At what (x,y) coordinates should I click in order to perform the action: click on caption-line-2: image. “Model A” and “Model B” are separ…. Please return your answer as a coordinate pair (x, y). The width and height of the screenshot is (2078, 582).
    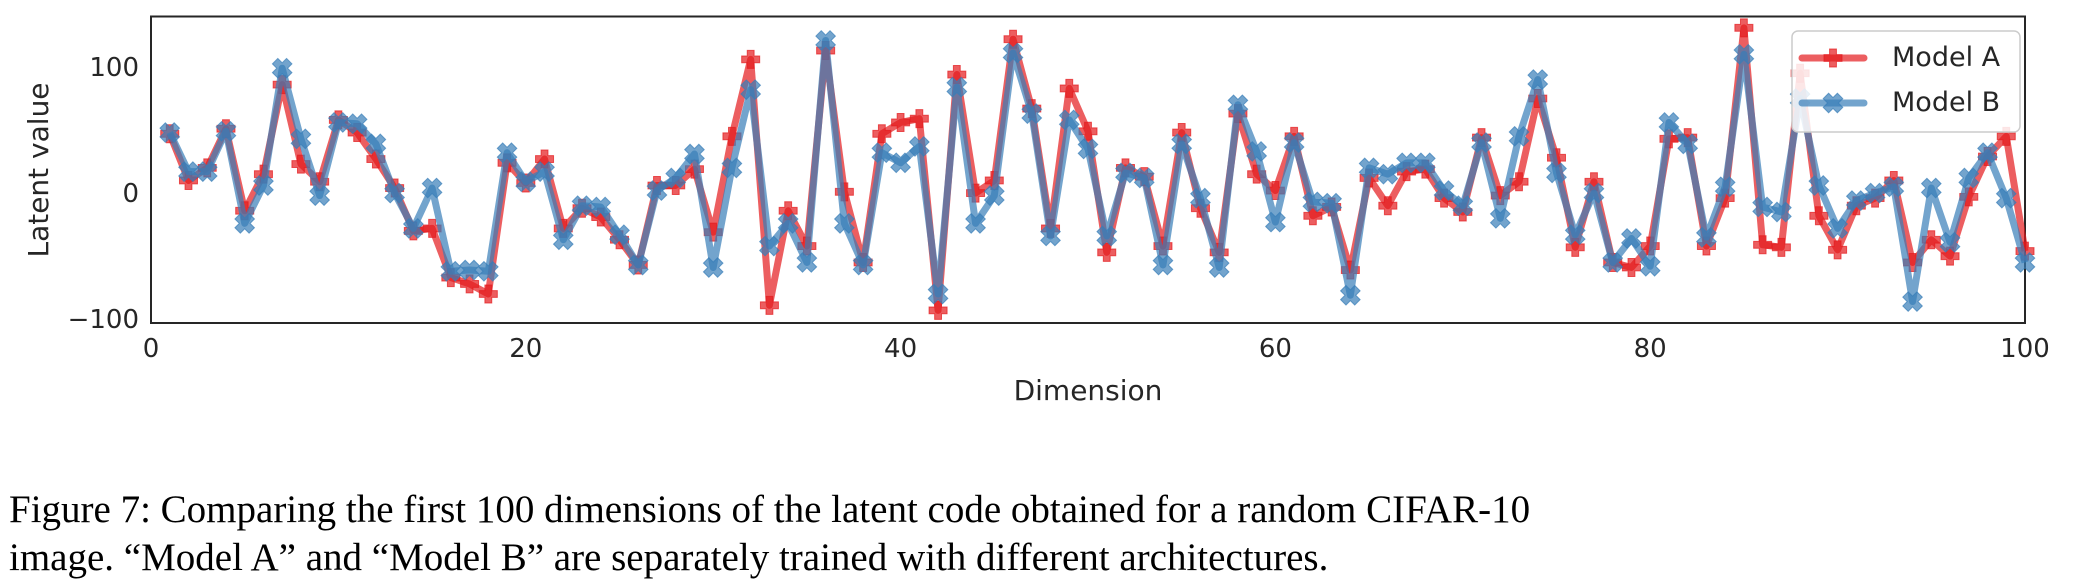
    Looking at the image, I should click on (669, 557).